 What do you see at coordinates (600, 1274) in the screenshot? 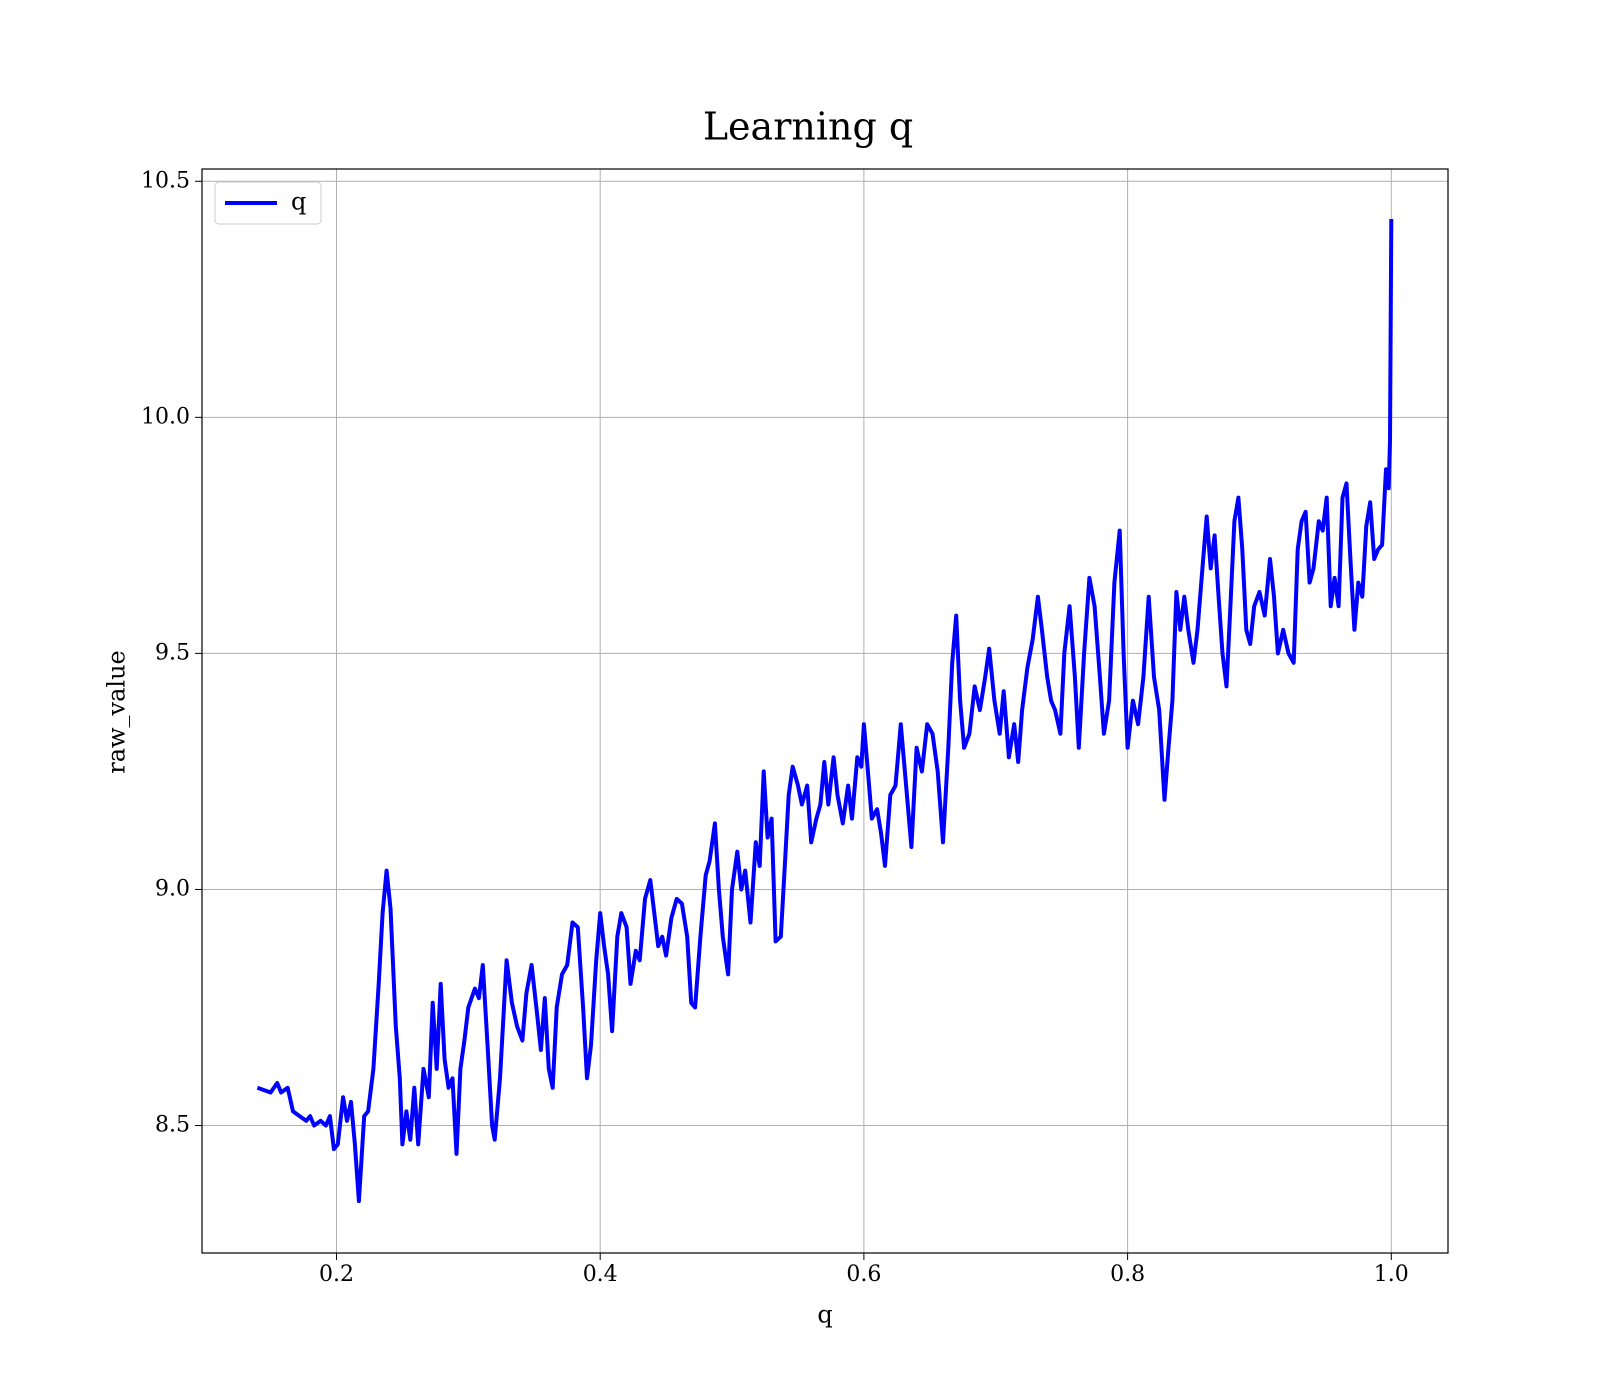
I see `x-tick-label: 0.4` at bounding box center [600, 1274].